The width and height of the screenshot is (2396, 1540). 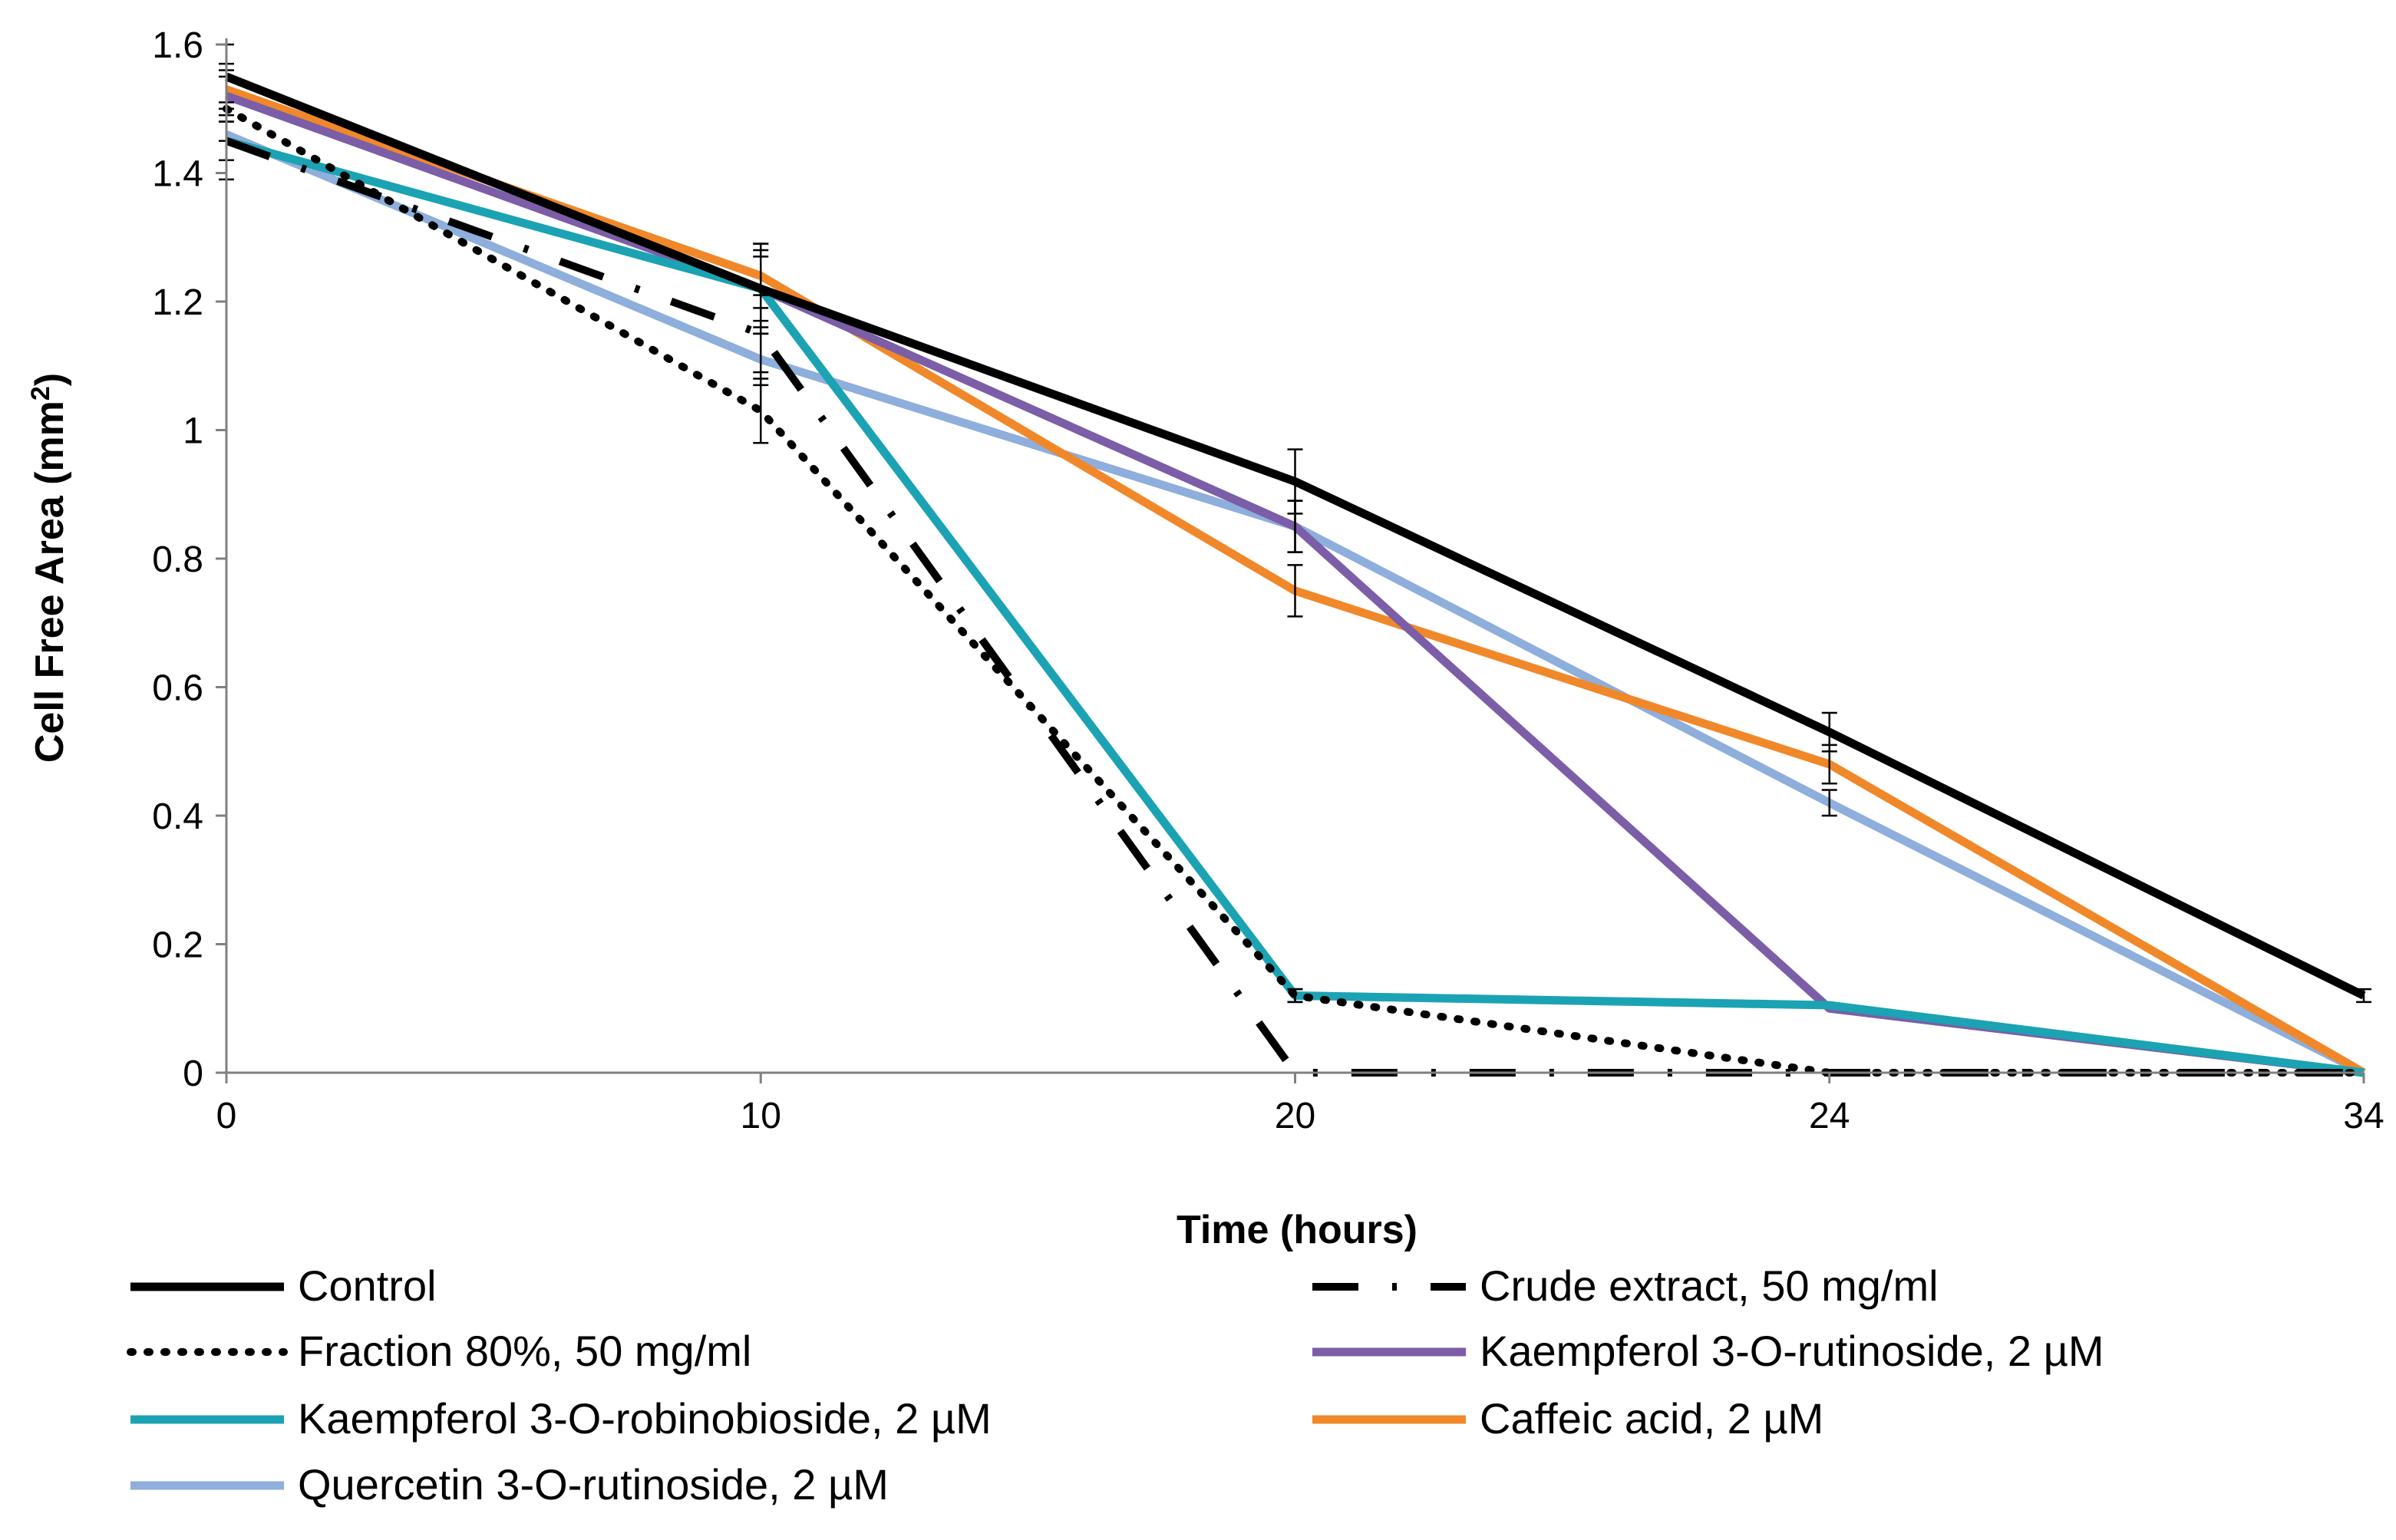 What do you see at coordinates (40, 394) in the screenshot?
I see `y-axis-title-sup: 2` at bounding box center [40, 394].